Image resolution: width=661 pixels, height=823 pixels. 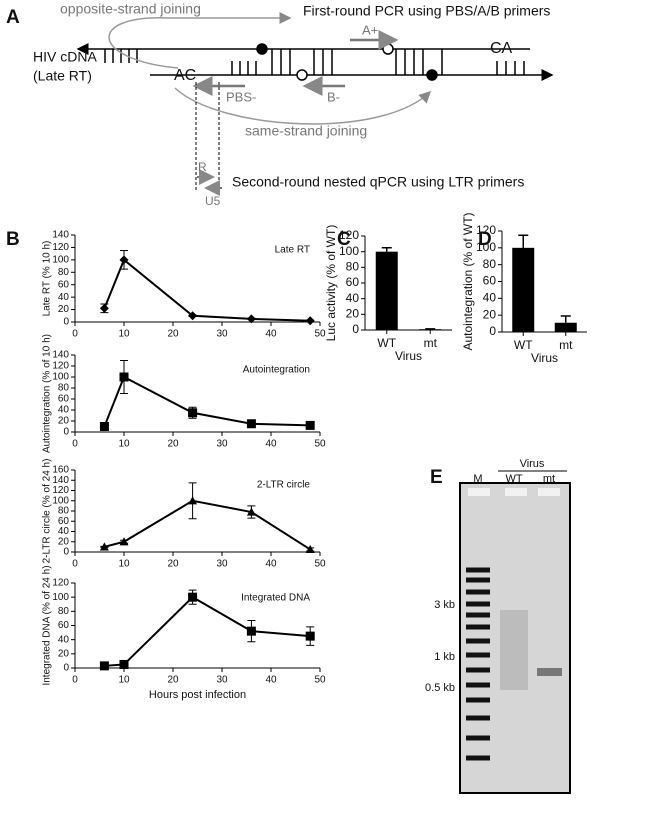 What do you see at coordinates (197, 695) in the screenshot?
I see `x-axis-label: Hours post infection` at bounding box center [197, 695].